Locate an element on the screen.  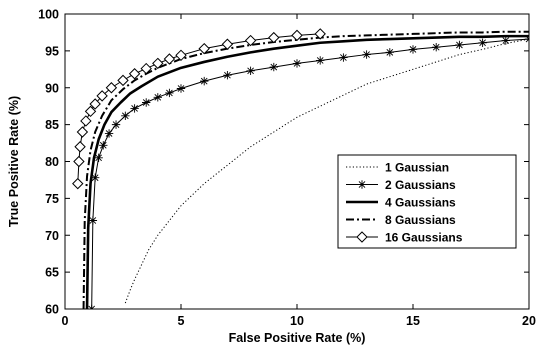
x-tick-label: 15 is located at coordinates (413, 321).